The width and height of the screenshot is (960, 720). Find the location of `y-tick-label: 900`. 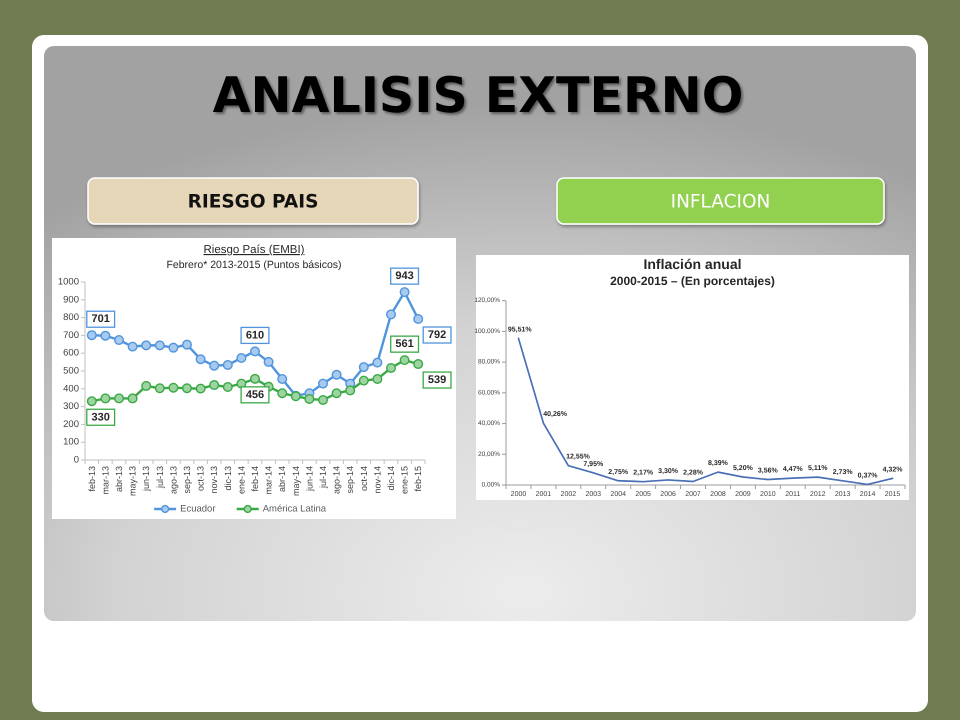

y-tick-label: 900 is located at coordinates (71, 300).